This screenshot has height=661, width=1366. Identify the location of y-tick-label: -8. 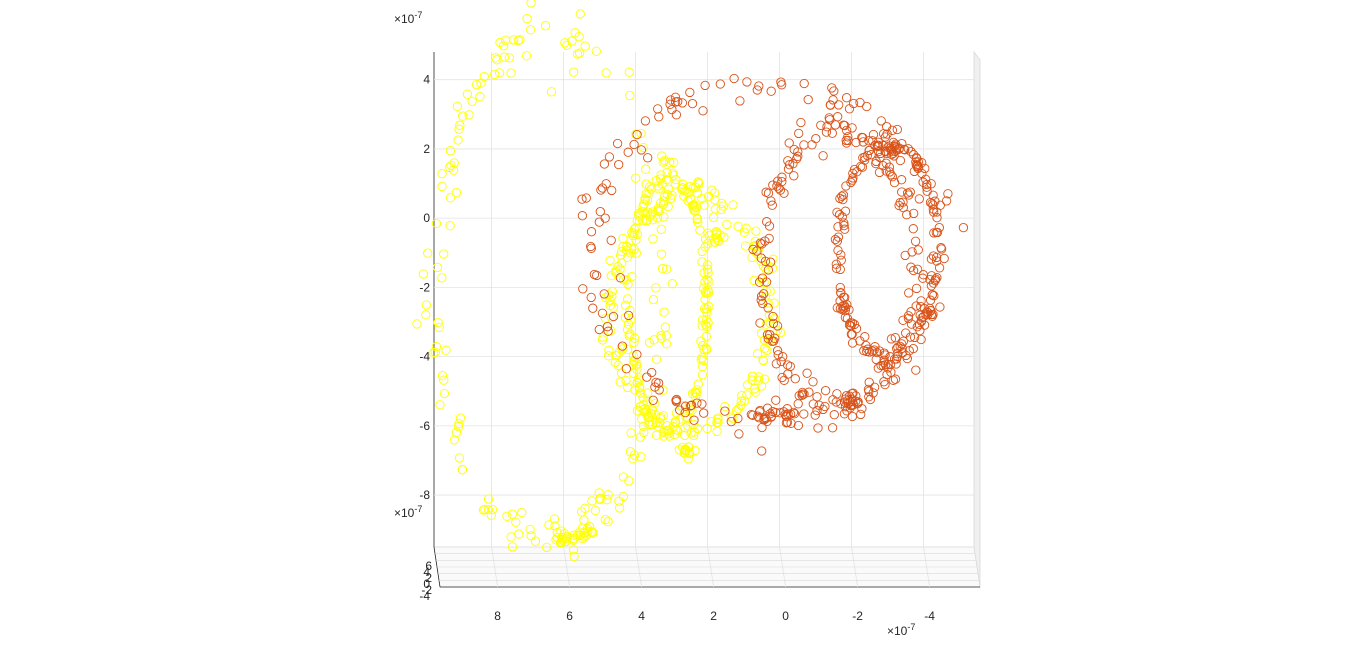
(424, 495).